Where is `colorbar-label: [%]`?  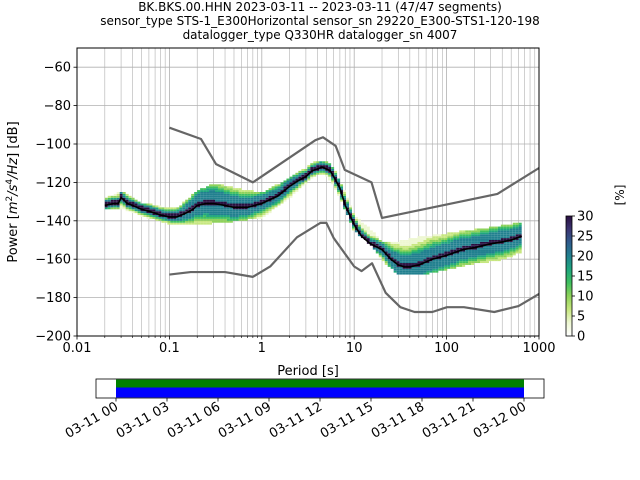
colorbar-label: [%] is located at coordinates (620, 195).